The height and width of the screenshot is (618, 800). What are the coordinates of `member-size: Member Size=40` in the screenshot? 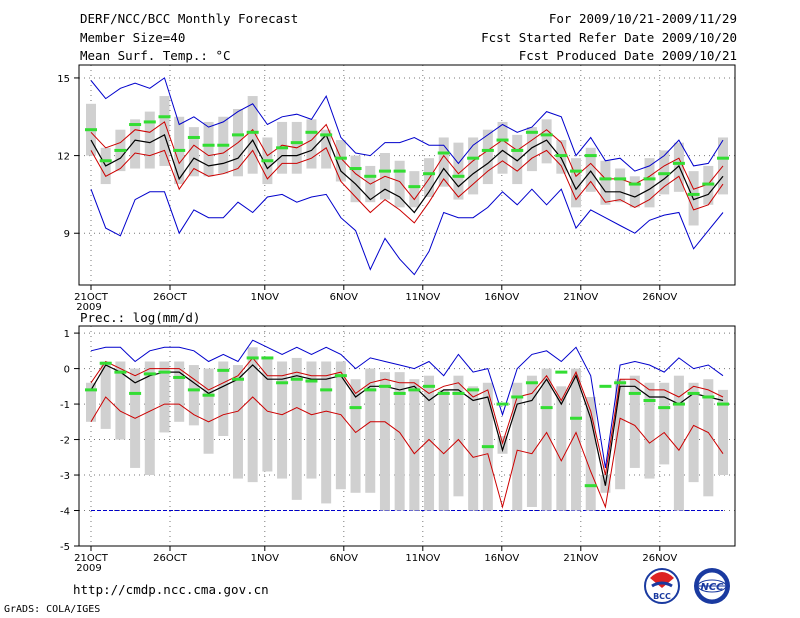 It's located at (133, 37).